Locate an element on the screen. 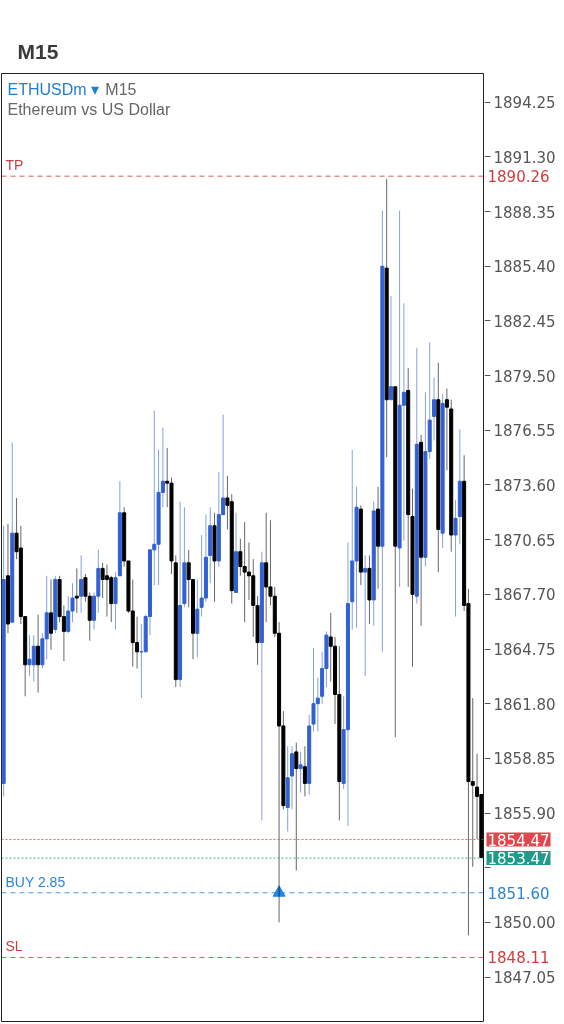 The width and height of the screenshot is (564, 1024). ref-line-label: TP is located at coordinates (14, 165).